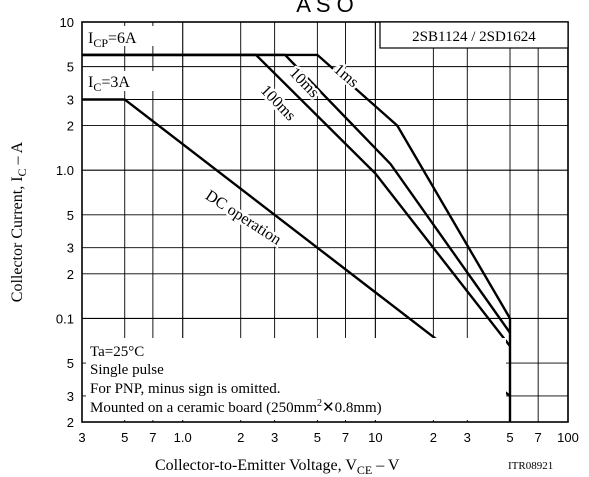 Image resolution: width=589 pixels, height=477 pixels. I want to click on x-tick-label: 10, so click(375, 437).